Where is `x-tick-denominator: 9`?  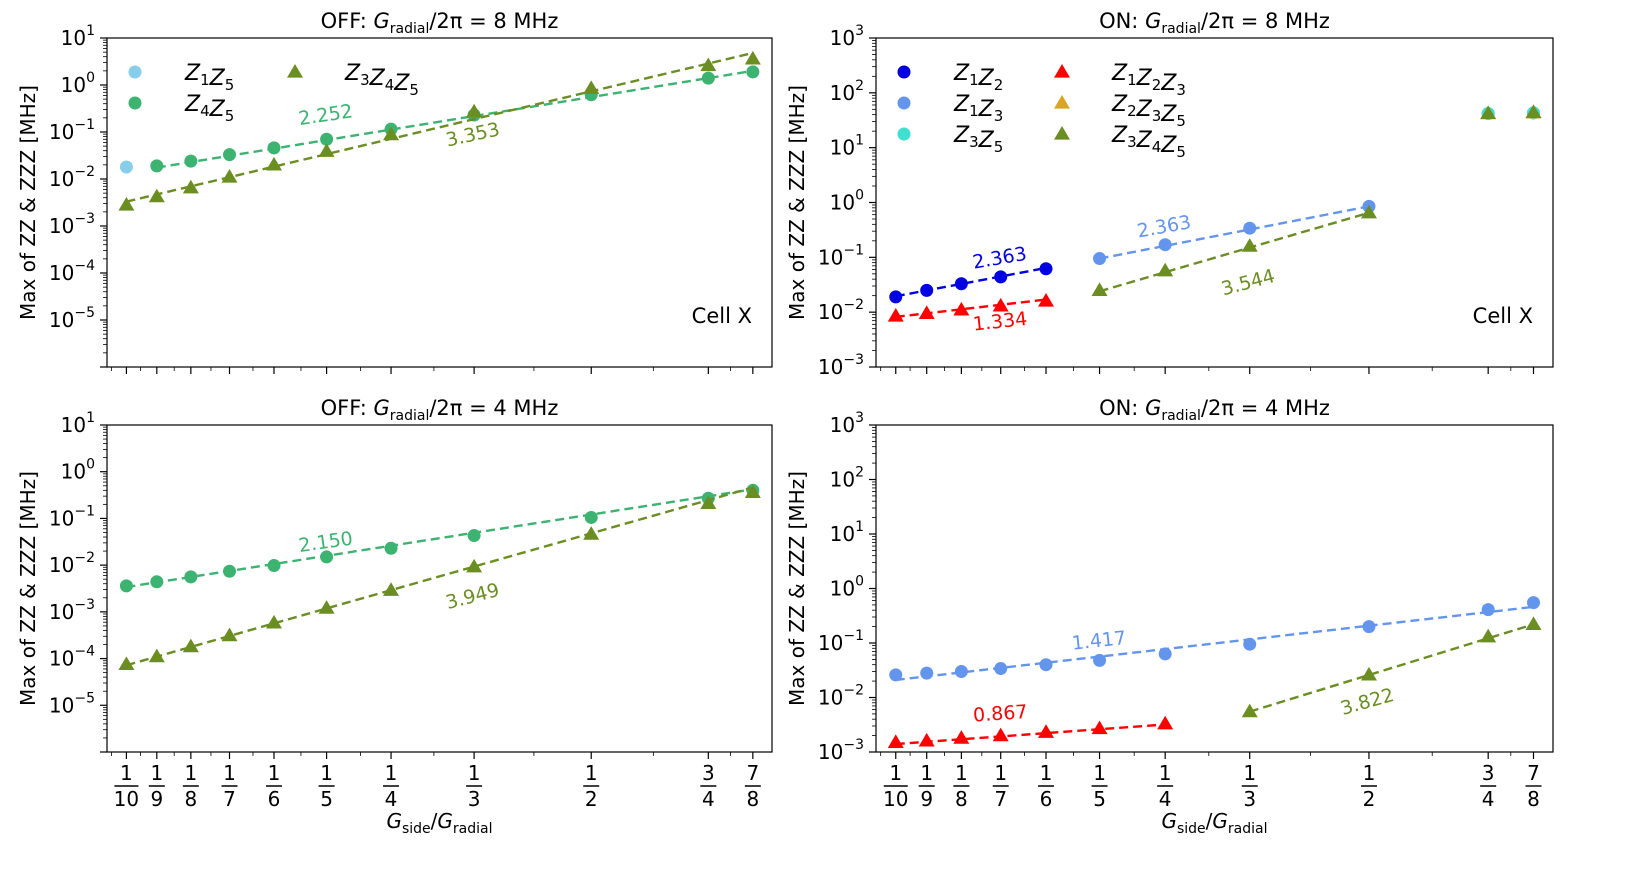 x-tick-denominator: 9 is located at coordinates (926, 799).